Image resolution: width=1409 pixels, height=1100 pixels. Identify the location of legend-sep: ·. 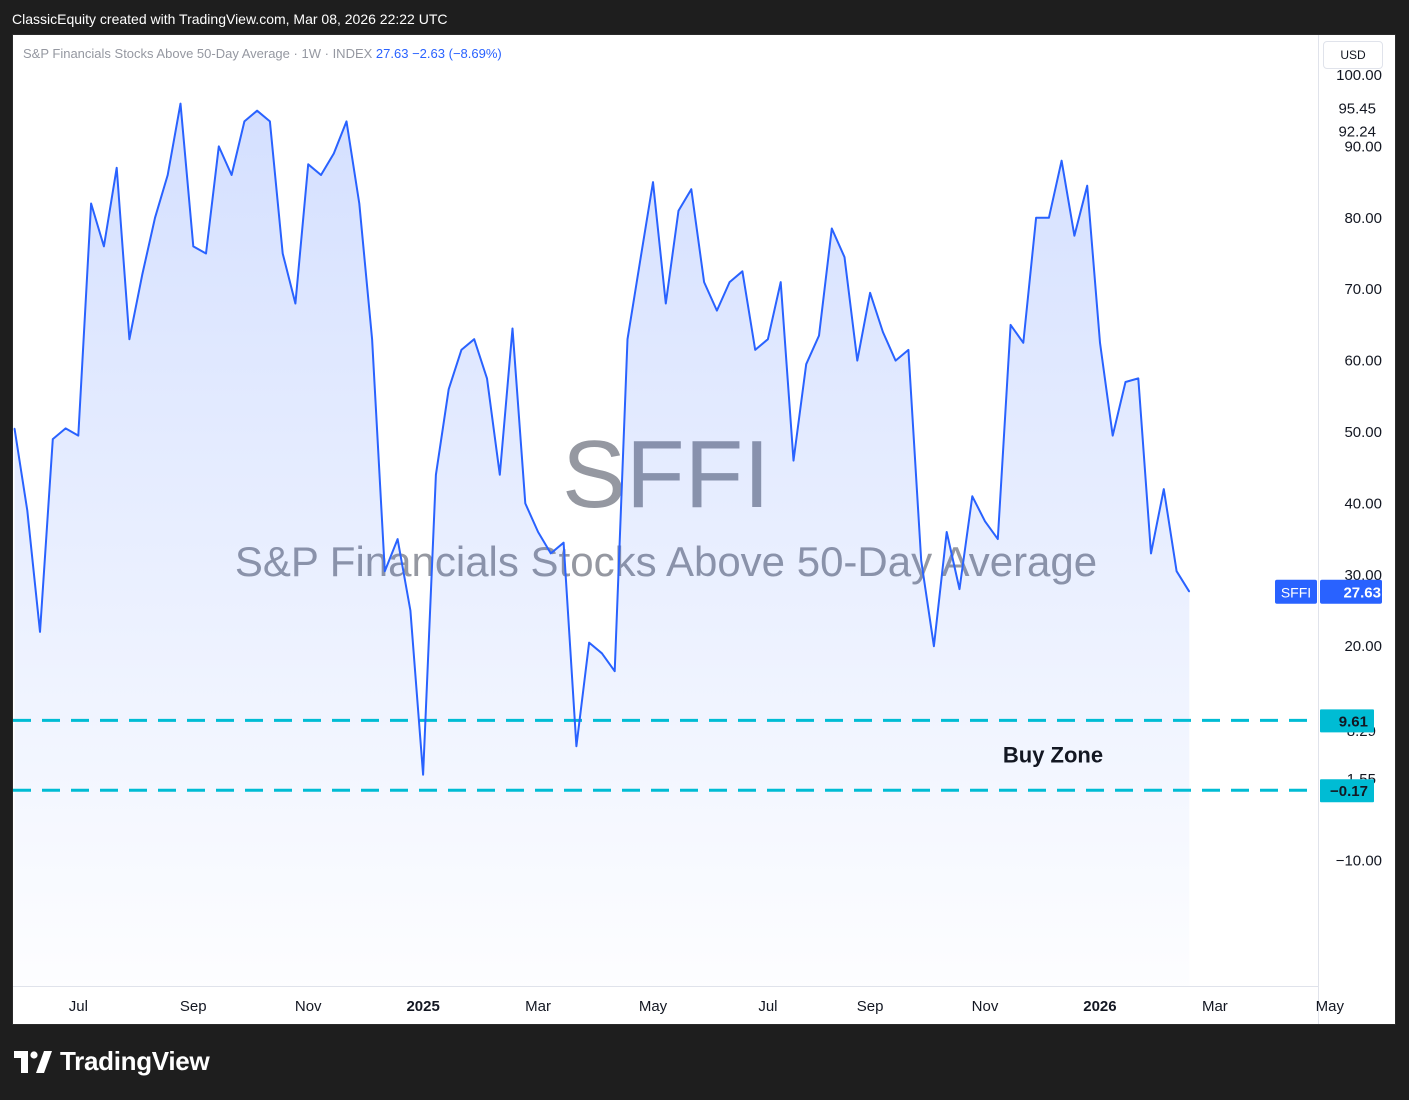
(328, 53).